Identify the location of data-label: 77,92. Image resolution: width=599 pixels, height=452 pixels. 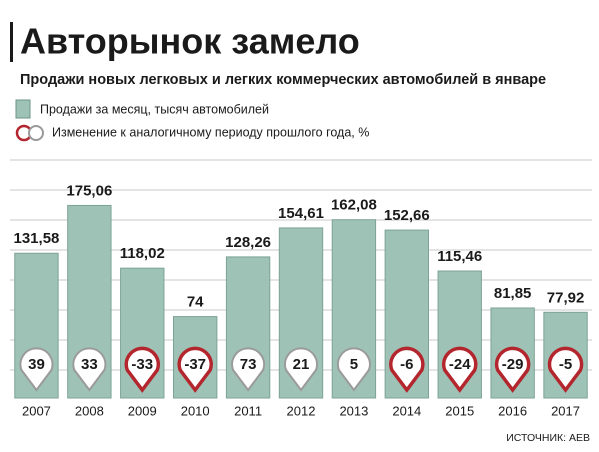
(566, 297).